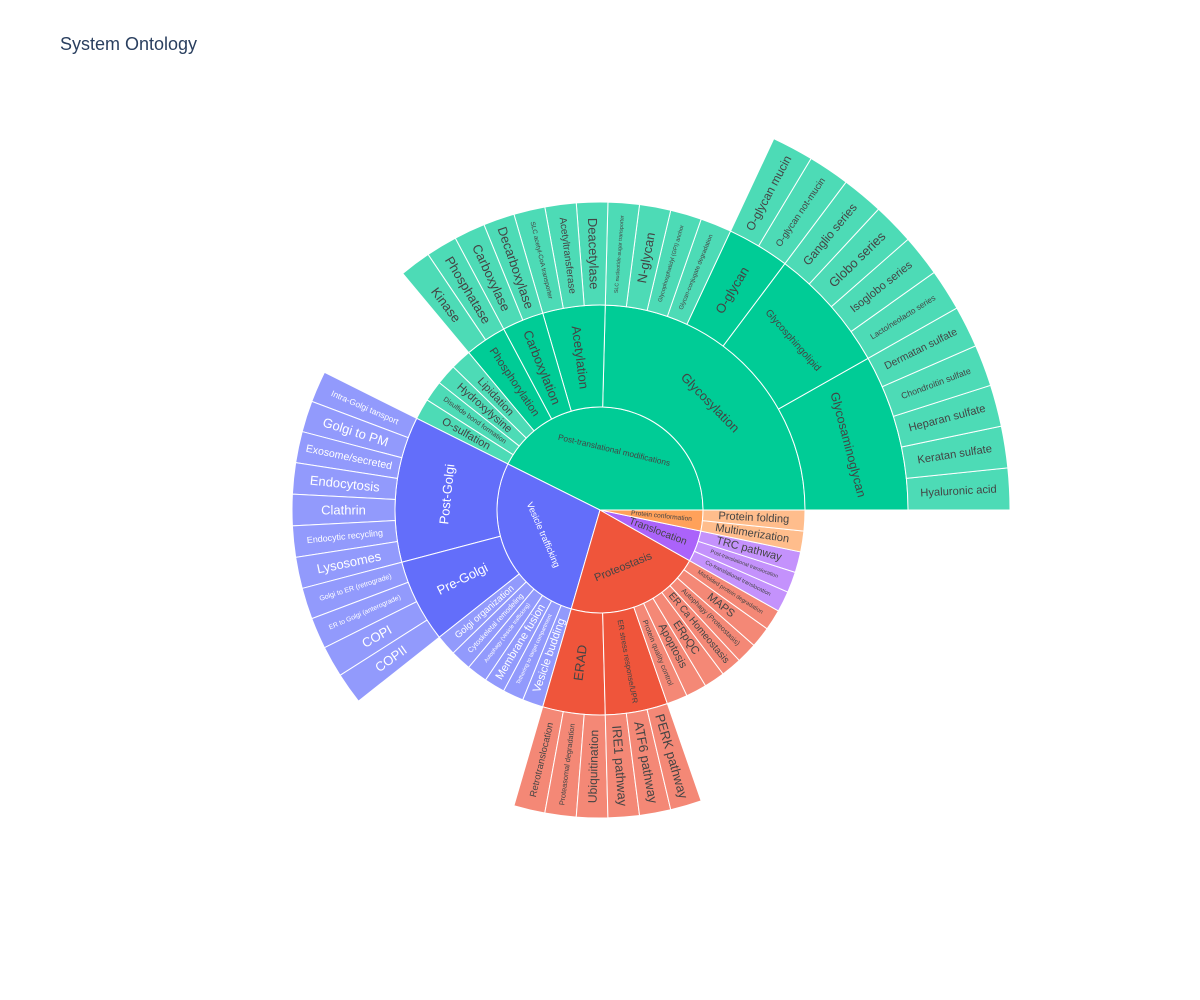 This screenshot has width=1200, height=1000. What do you see at coordinates (958, 492) in the screenshot?
I see `sector-label: Hyaluronic acid` at bounding box center [958, 492].